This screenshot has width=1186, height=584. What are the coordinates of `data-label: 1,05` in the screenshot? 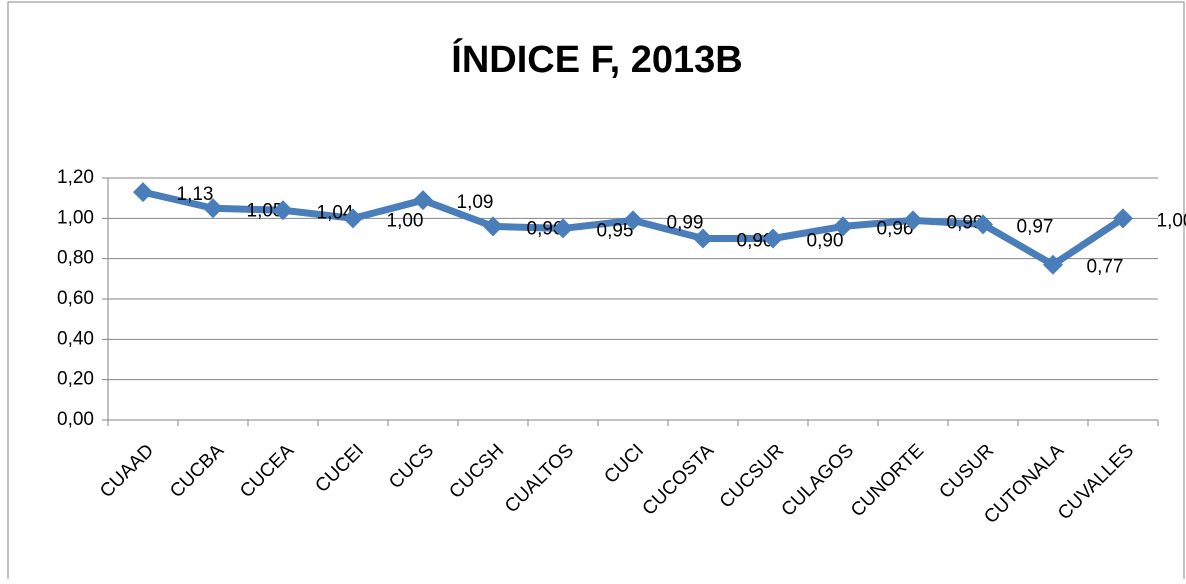 It's located at (265, 210).